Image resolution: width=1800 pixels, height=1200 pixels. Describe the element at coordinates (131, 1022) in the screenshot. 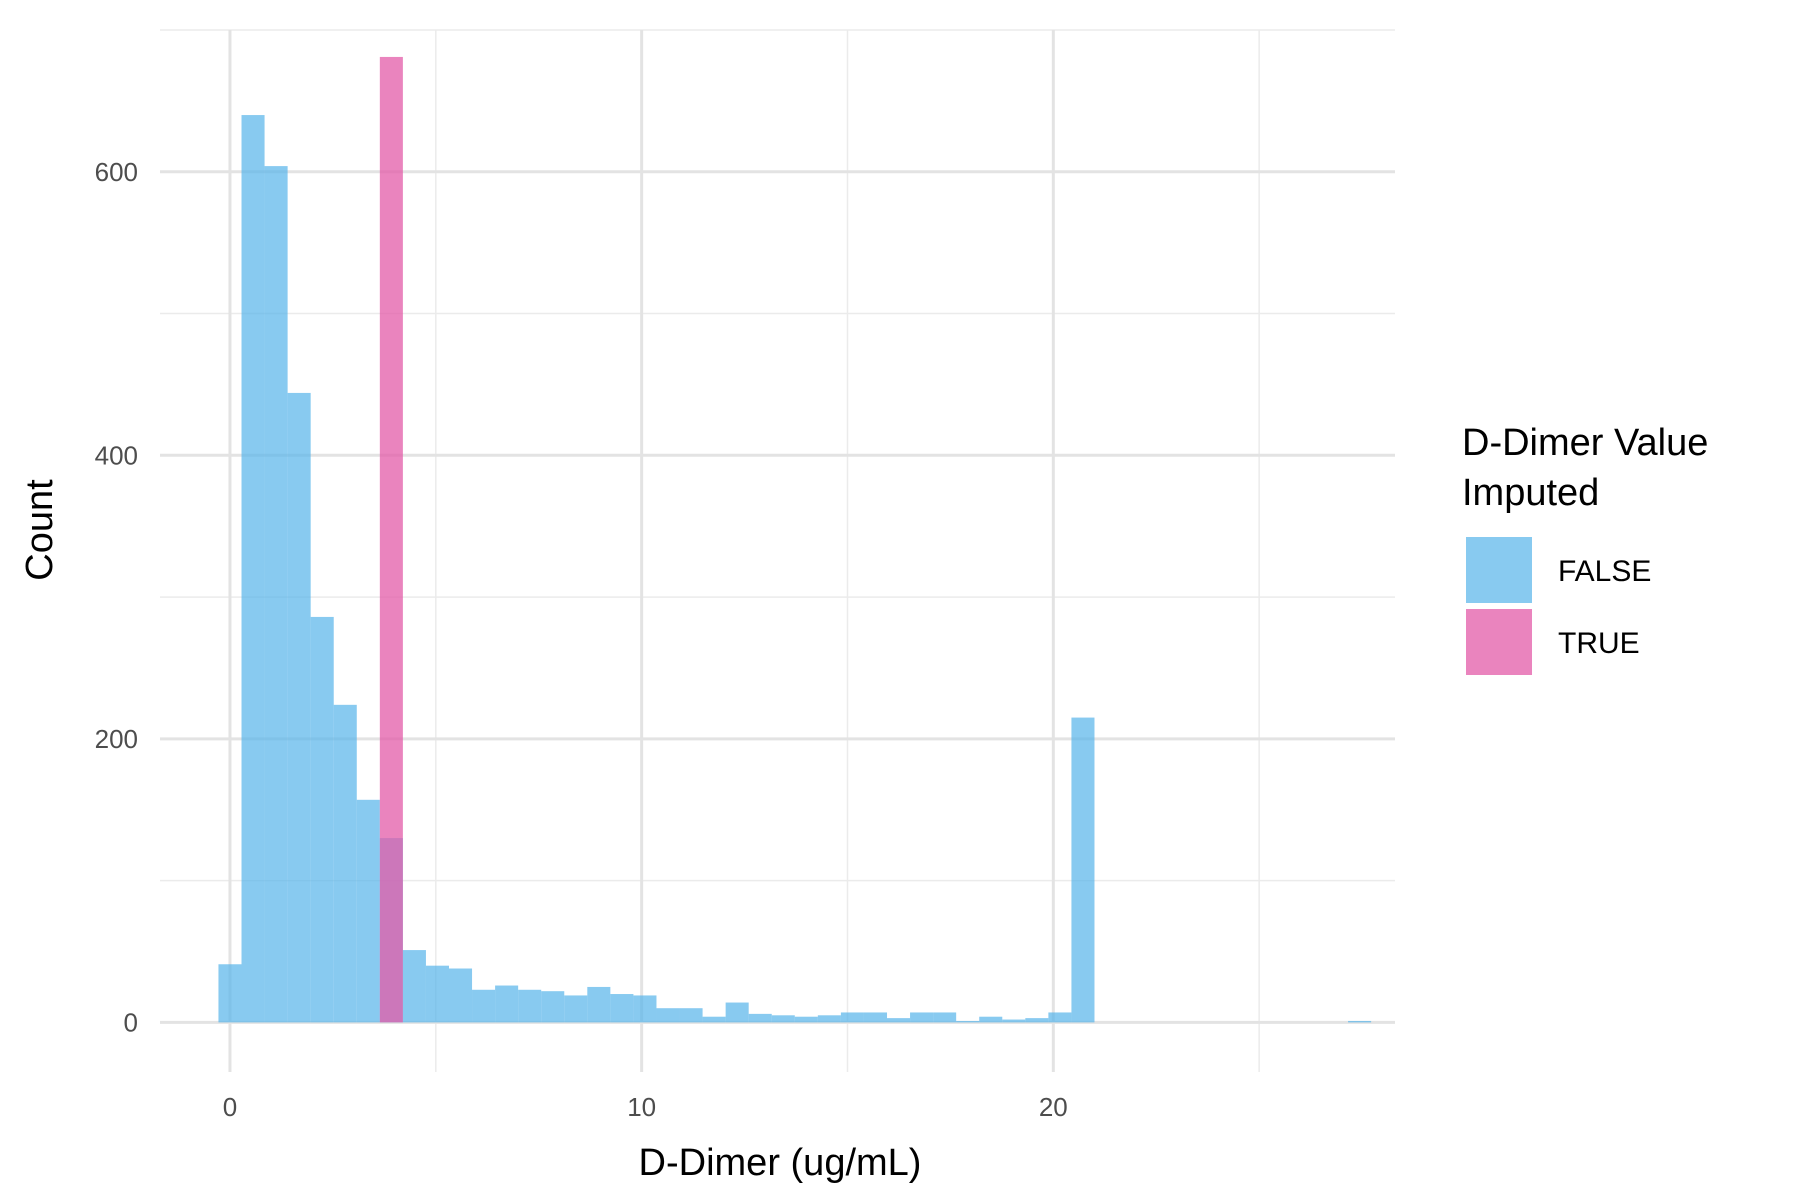

I see `y-tick-label: 0` at that location.